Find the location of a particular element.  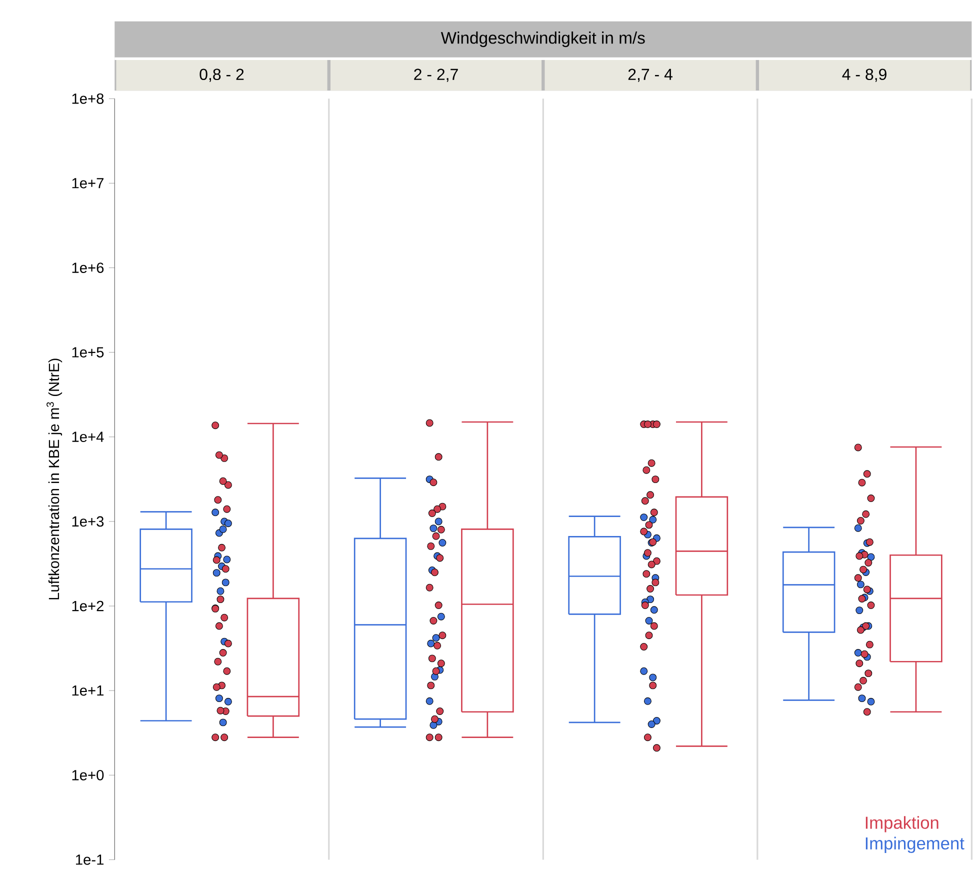

text: Impaktion is located at coordinates (902, 824).